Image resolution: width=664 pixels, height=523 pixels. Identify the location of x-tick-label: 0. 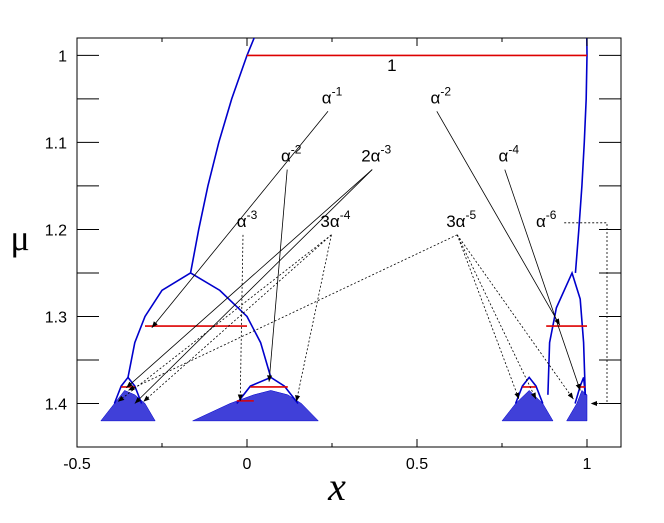
(247, 464).